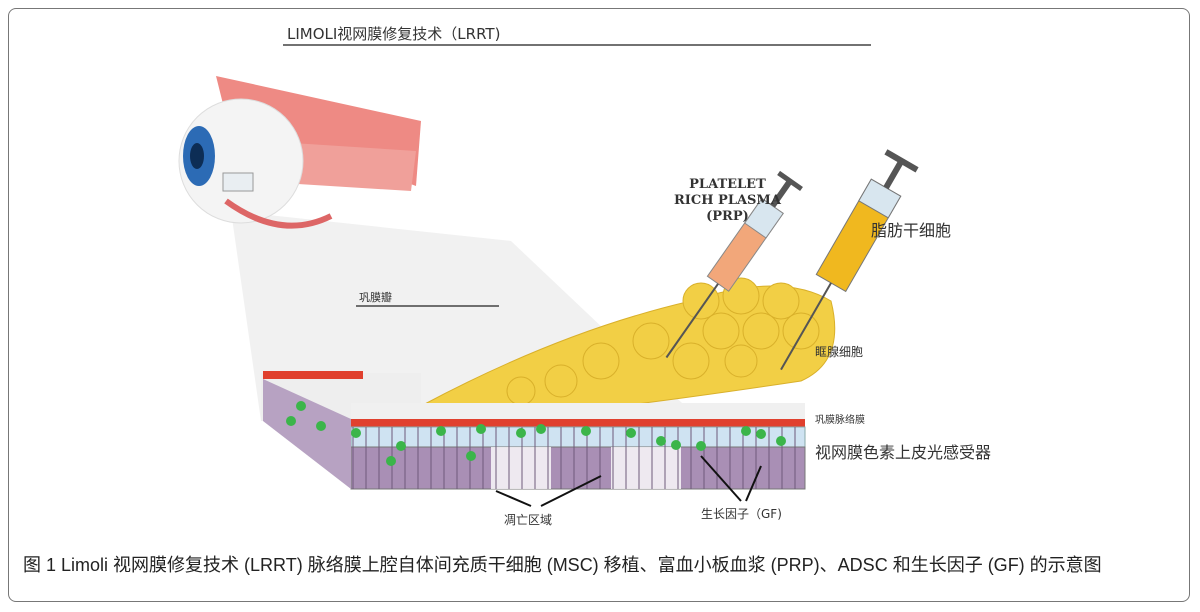 The image size is (1200, 612). I want to click on figure-title: LIMOLI视网膜修复技术（LRRT), so click(394, 34).